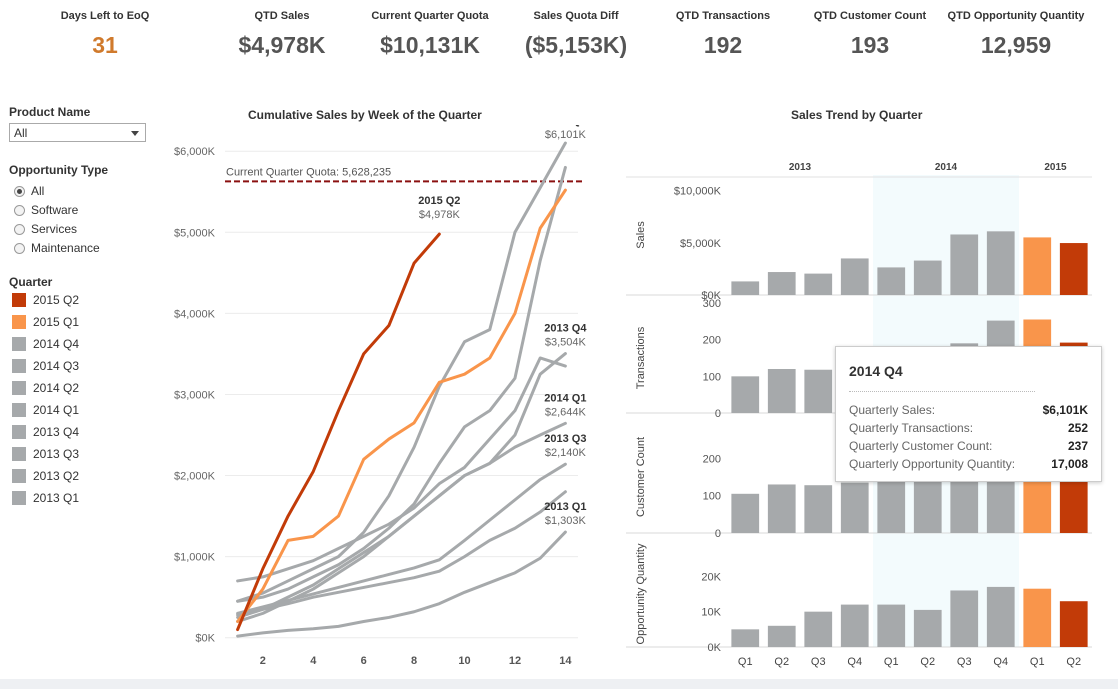  I want to click on y-tick-label: $2,000K, so click(195, 477).